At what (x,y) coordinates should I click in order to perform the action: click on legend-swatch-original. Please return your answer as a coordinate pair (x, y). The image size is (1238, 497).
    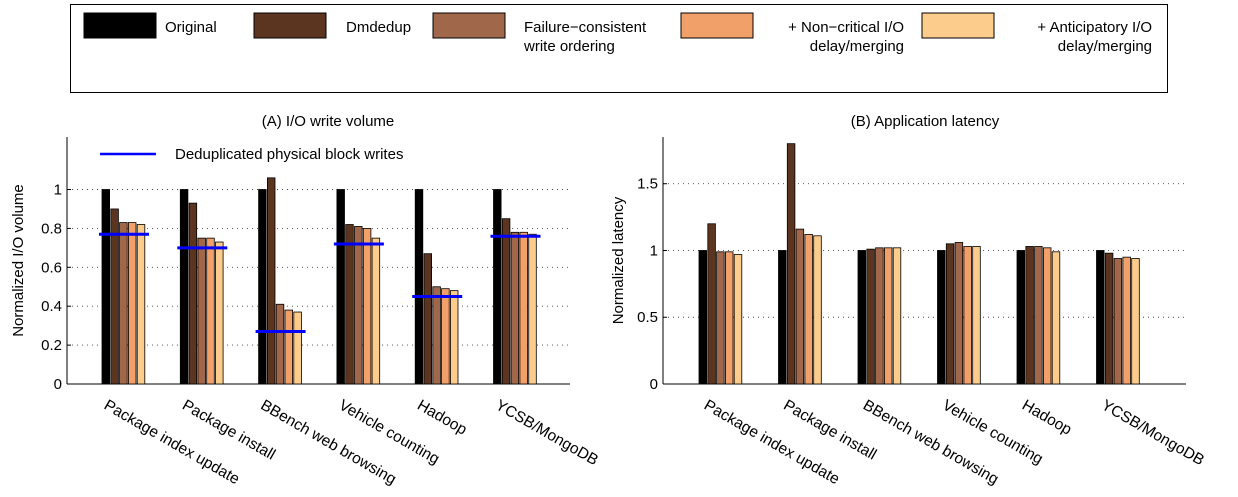
    Looking at the image, I should click on (120, 25).